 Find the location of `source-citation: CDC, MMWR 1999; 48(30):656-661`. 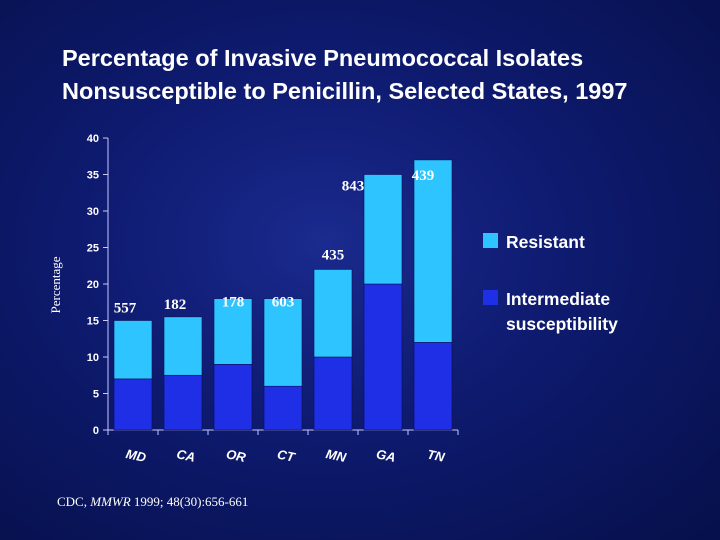

source-citation: CDC, MMWR 1999; 48(30):656-661 is located at coordinates (152, 502).